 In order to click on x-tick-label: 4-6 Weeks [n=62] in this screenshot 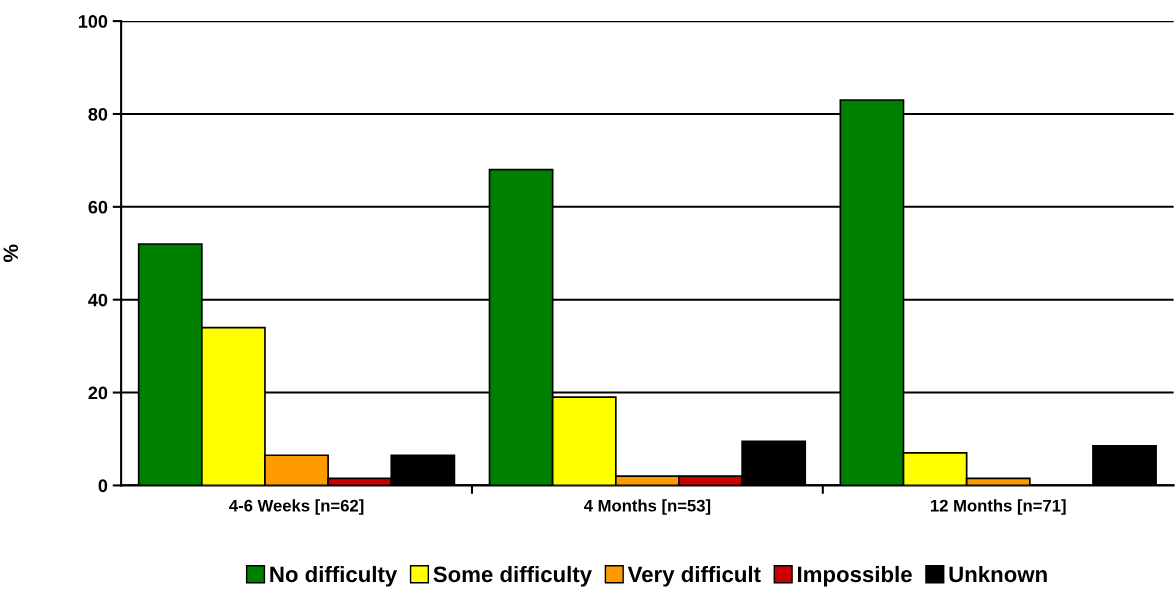, I will do `click(296, 507)`.